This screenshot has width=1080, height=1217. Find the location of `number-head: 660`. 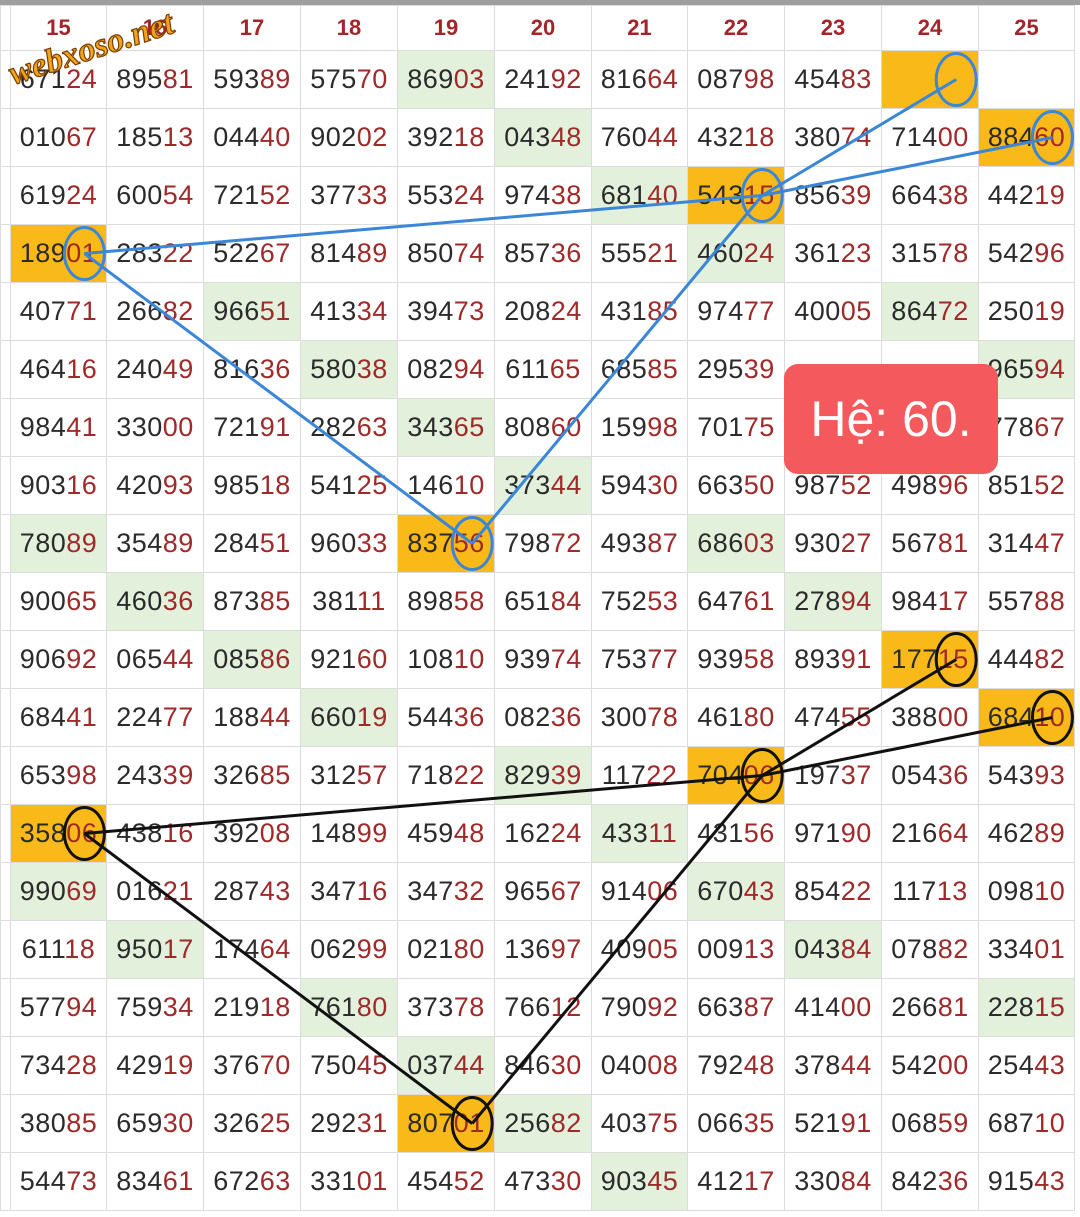

number-head: 660 is located at coordinates (333, 717).